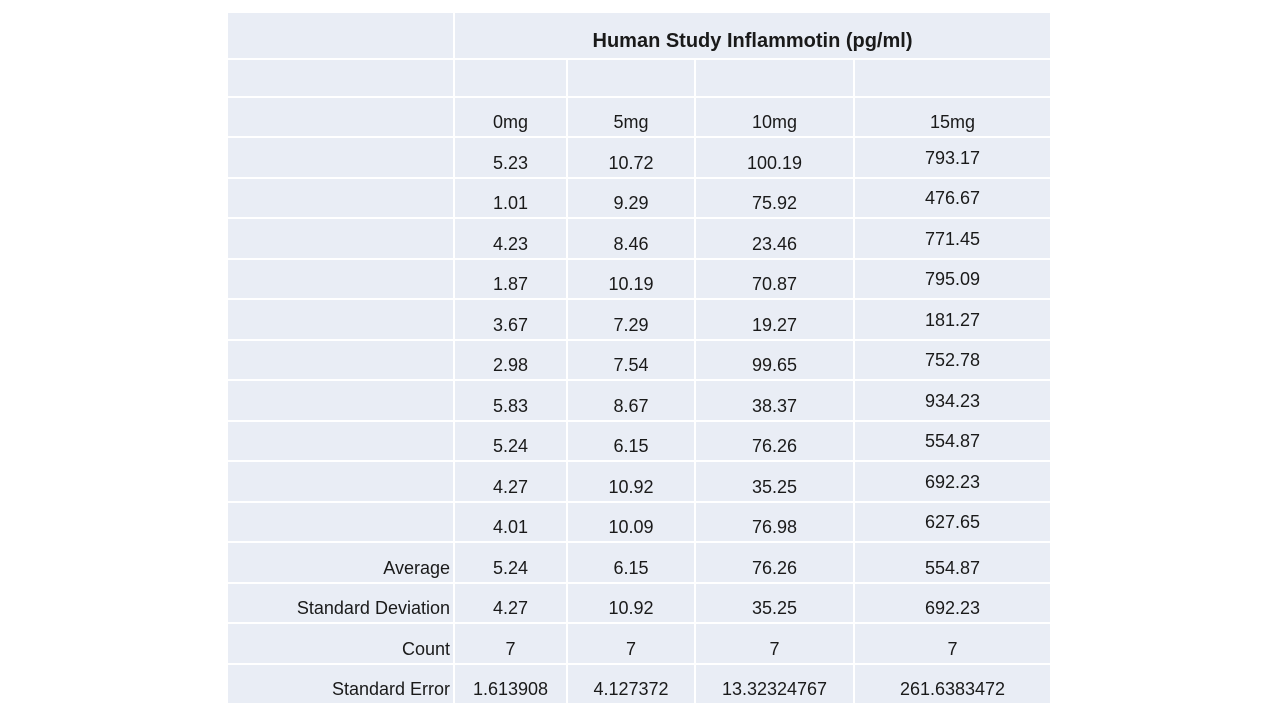 The height and width of the screenshot is (720, 1280). Describe the element at coordinates (631, 359) in the screenshot. I see `value-cell: 7.54` at that location.